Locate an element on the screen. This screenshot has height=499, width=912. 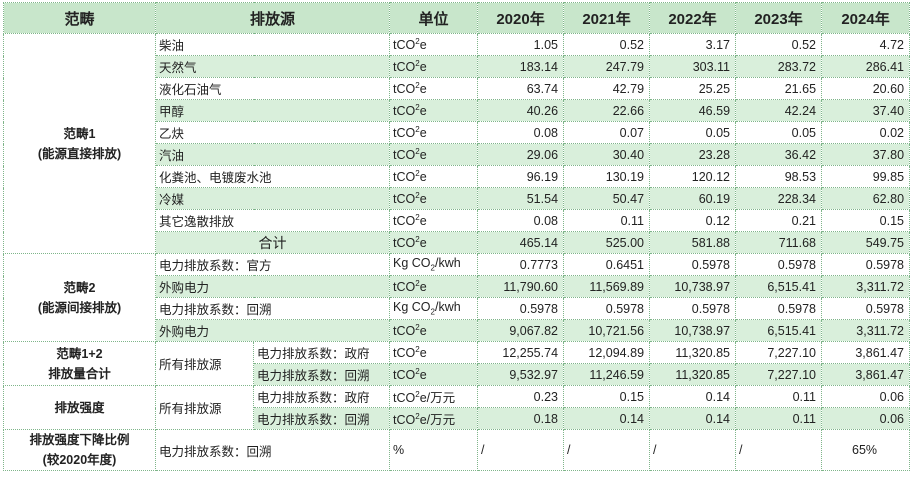
value-cell: 46.59 is located at coordinates (693, 110).